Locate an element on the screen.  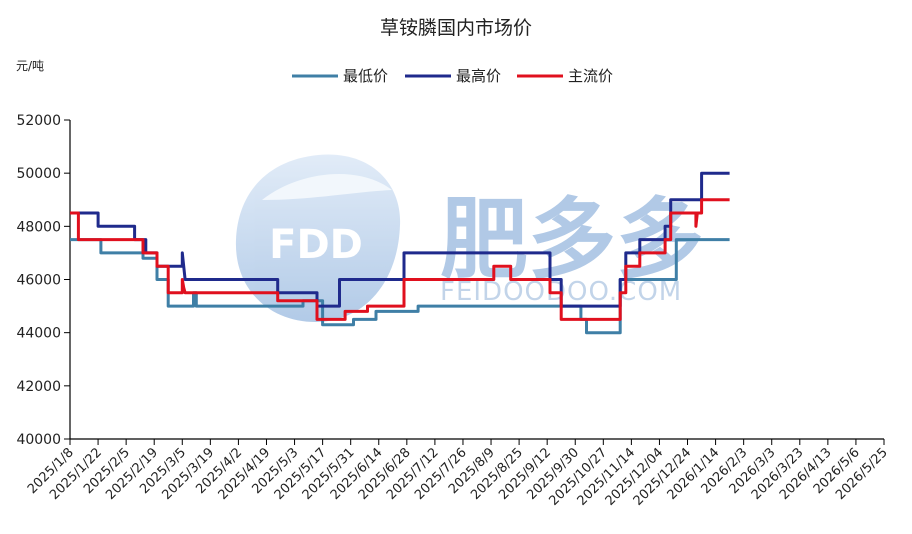
y-tick-label: 48000 is located at coordinates (38, 227).